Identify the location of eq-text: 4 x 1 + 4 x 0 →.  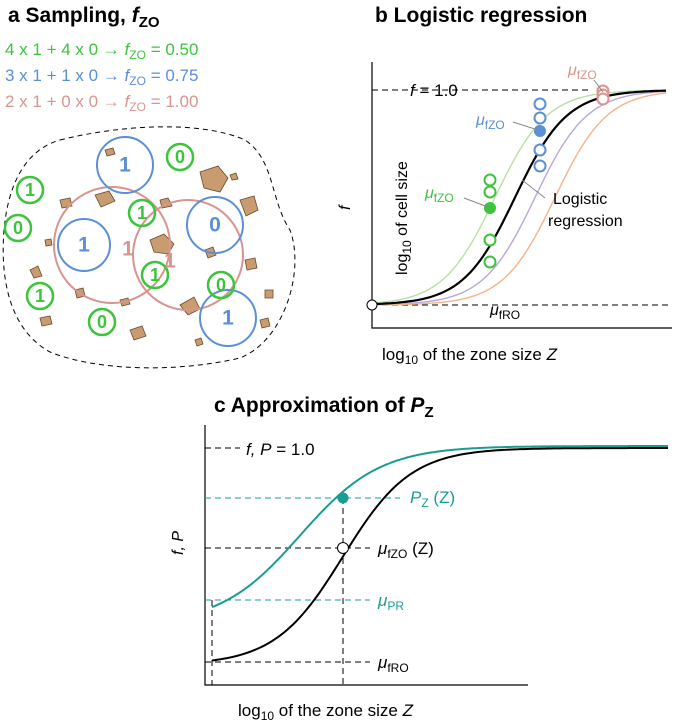
(62, 49).